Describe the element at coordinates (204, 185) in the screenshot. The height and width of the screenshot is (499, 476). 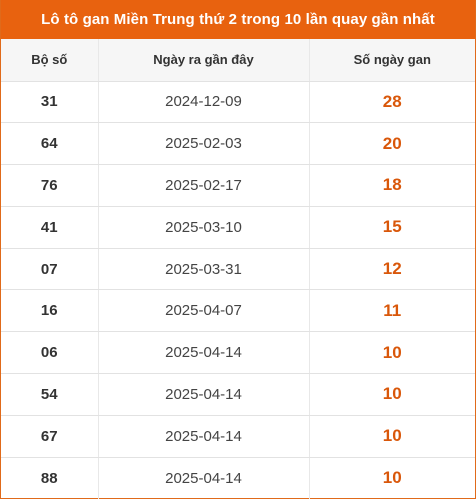
I see `row-date: 2025-02-17` at that location.